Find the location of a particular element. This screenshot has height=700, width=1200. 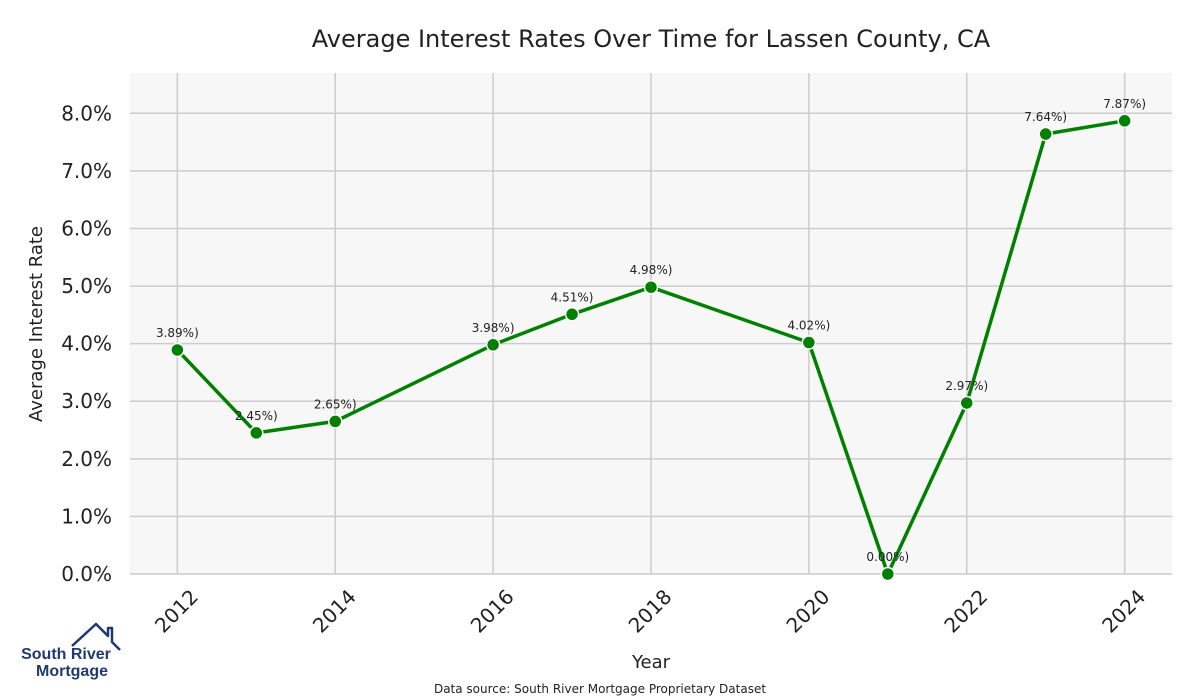

y-axis-label: Average Interest Rate is located at coordinates (36, 324).